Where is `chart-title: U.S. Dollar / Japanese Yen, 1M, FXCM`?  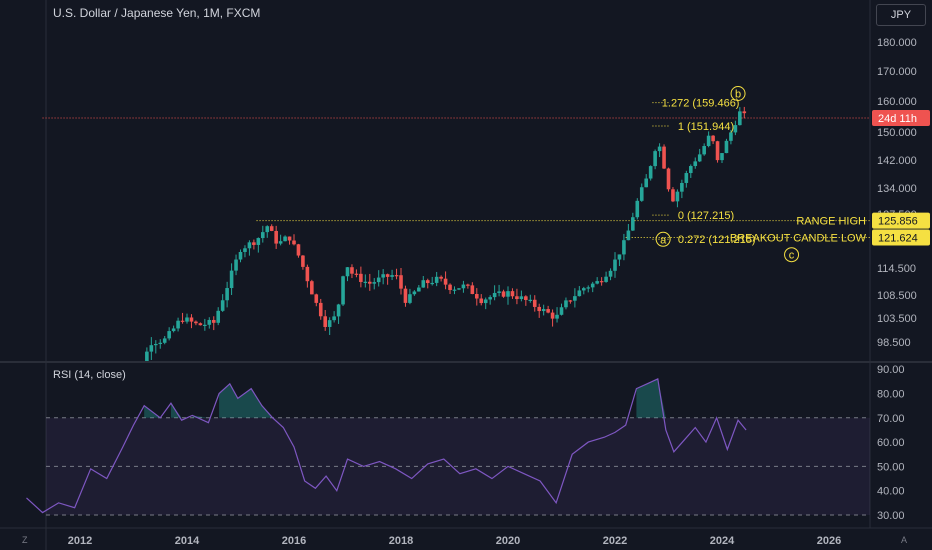 chart-title: U.S. Dollar / Japanese Yen, 1M, FXCM is located at coordinates (157, 13).